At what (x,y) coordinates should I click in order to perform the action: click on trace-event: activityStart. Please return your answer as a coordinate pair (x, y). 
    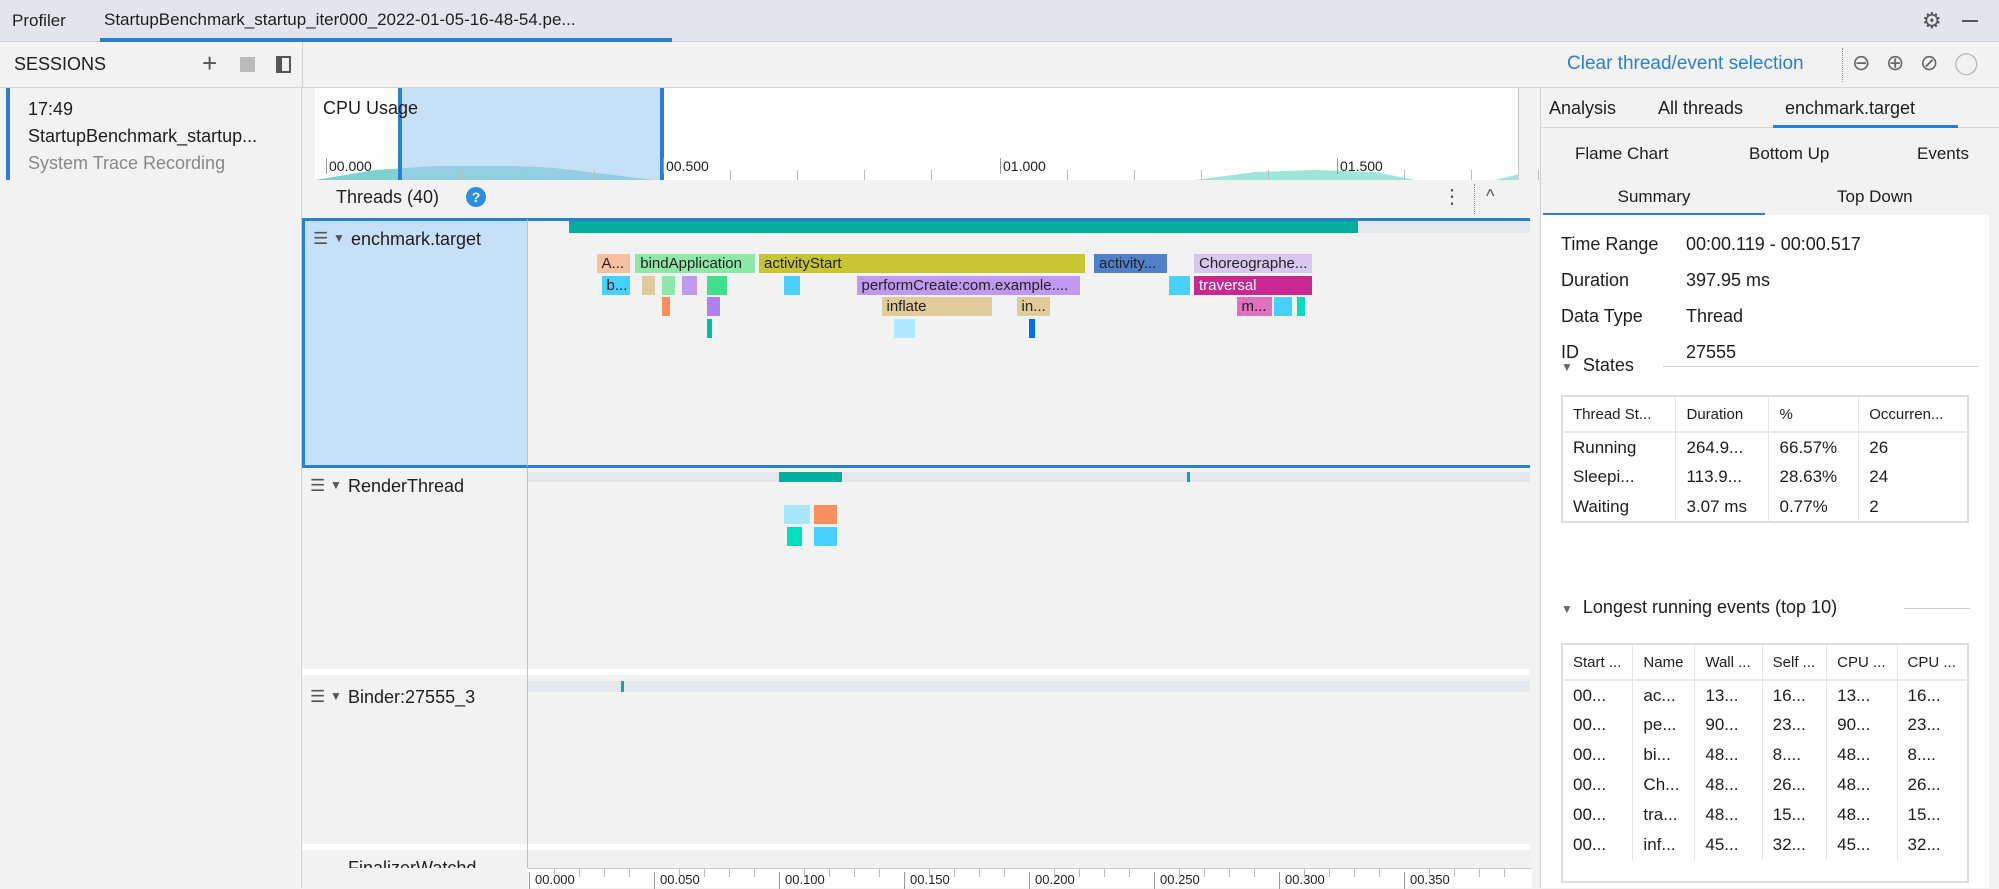
    Looking at the image, I should click on (922, 263).